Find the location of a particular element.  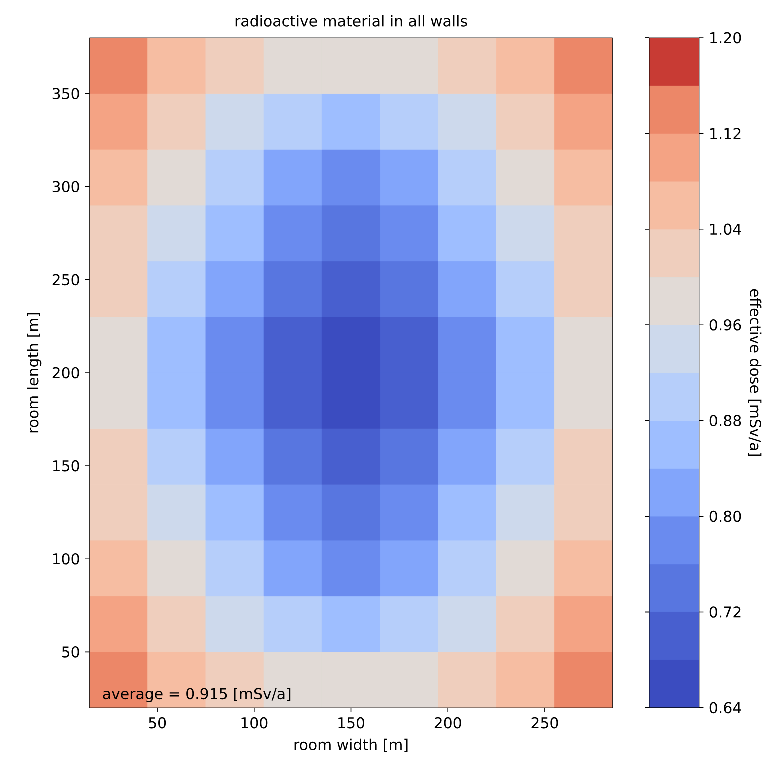

color-bar-label: 1.12 is located at coordinates (725, 134).